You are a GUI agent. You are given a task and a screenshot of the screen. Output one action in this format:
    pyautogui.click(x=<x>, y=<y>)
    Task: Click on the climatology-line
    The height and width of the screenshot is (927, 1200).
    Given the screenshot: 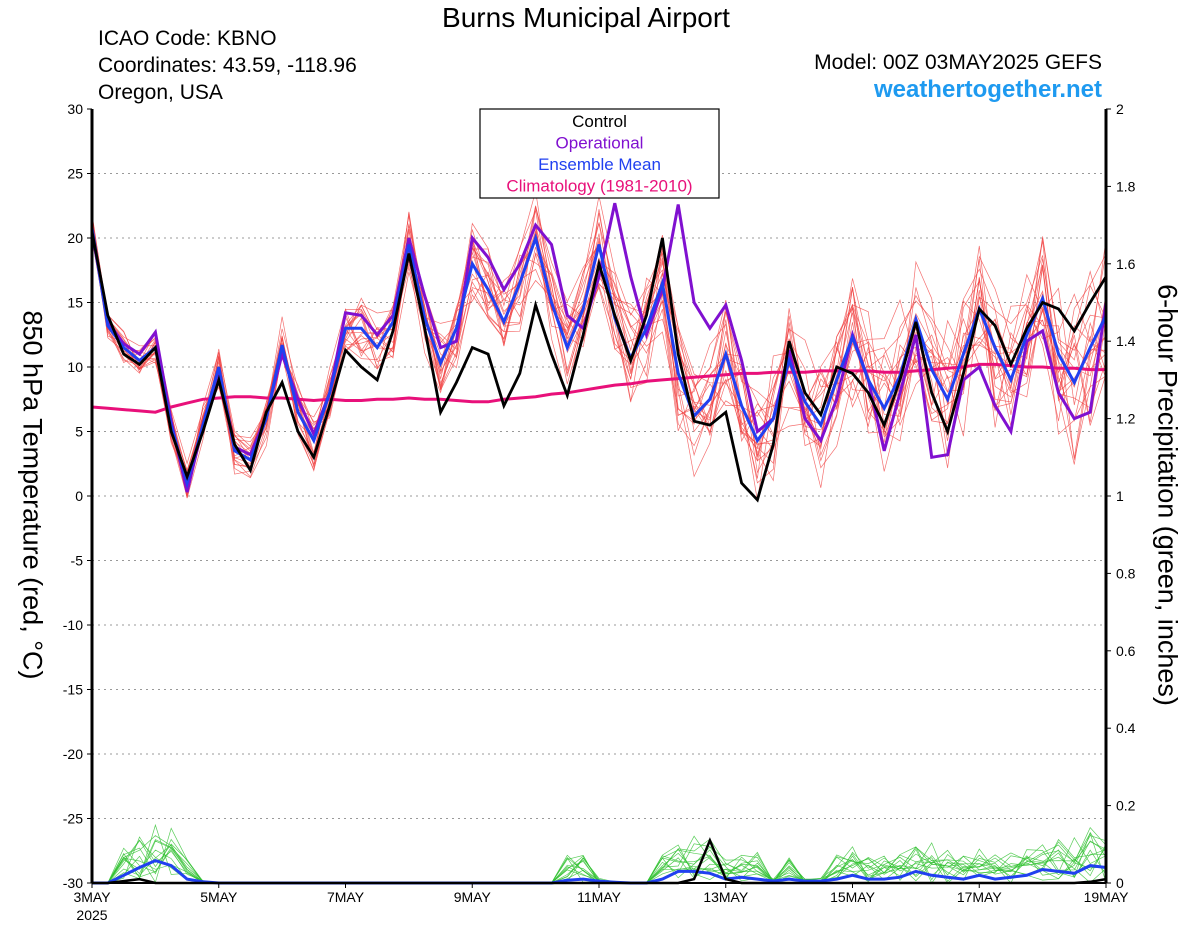 What is the action you would take?
    pyautogui.click(x=598, y=388)
    